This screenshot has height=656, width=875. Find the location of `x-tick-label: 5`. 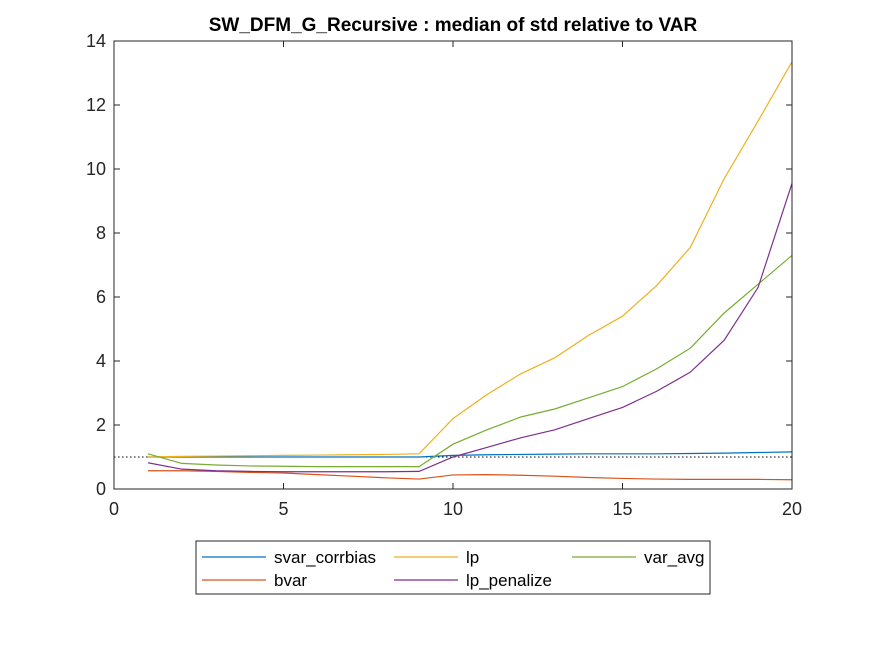

x-tick-label: 5 is located at coordinates (283, 509).